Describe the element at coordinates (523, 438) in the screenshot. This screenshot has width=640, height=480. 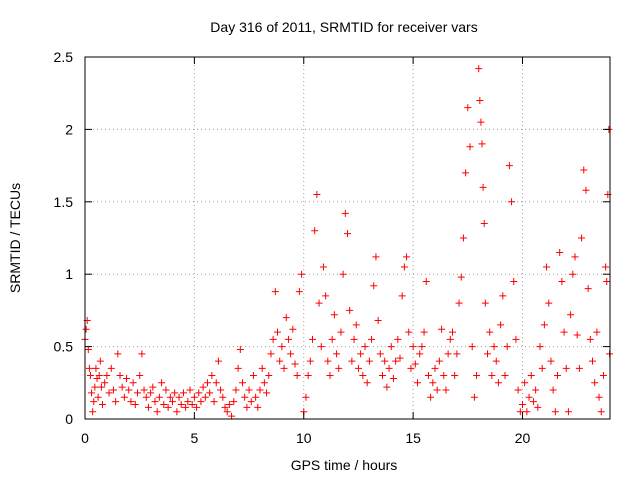
I see `x-tick-label: 20` at that location.